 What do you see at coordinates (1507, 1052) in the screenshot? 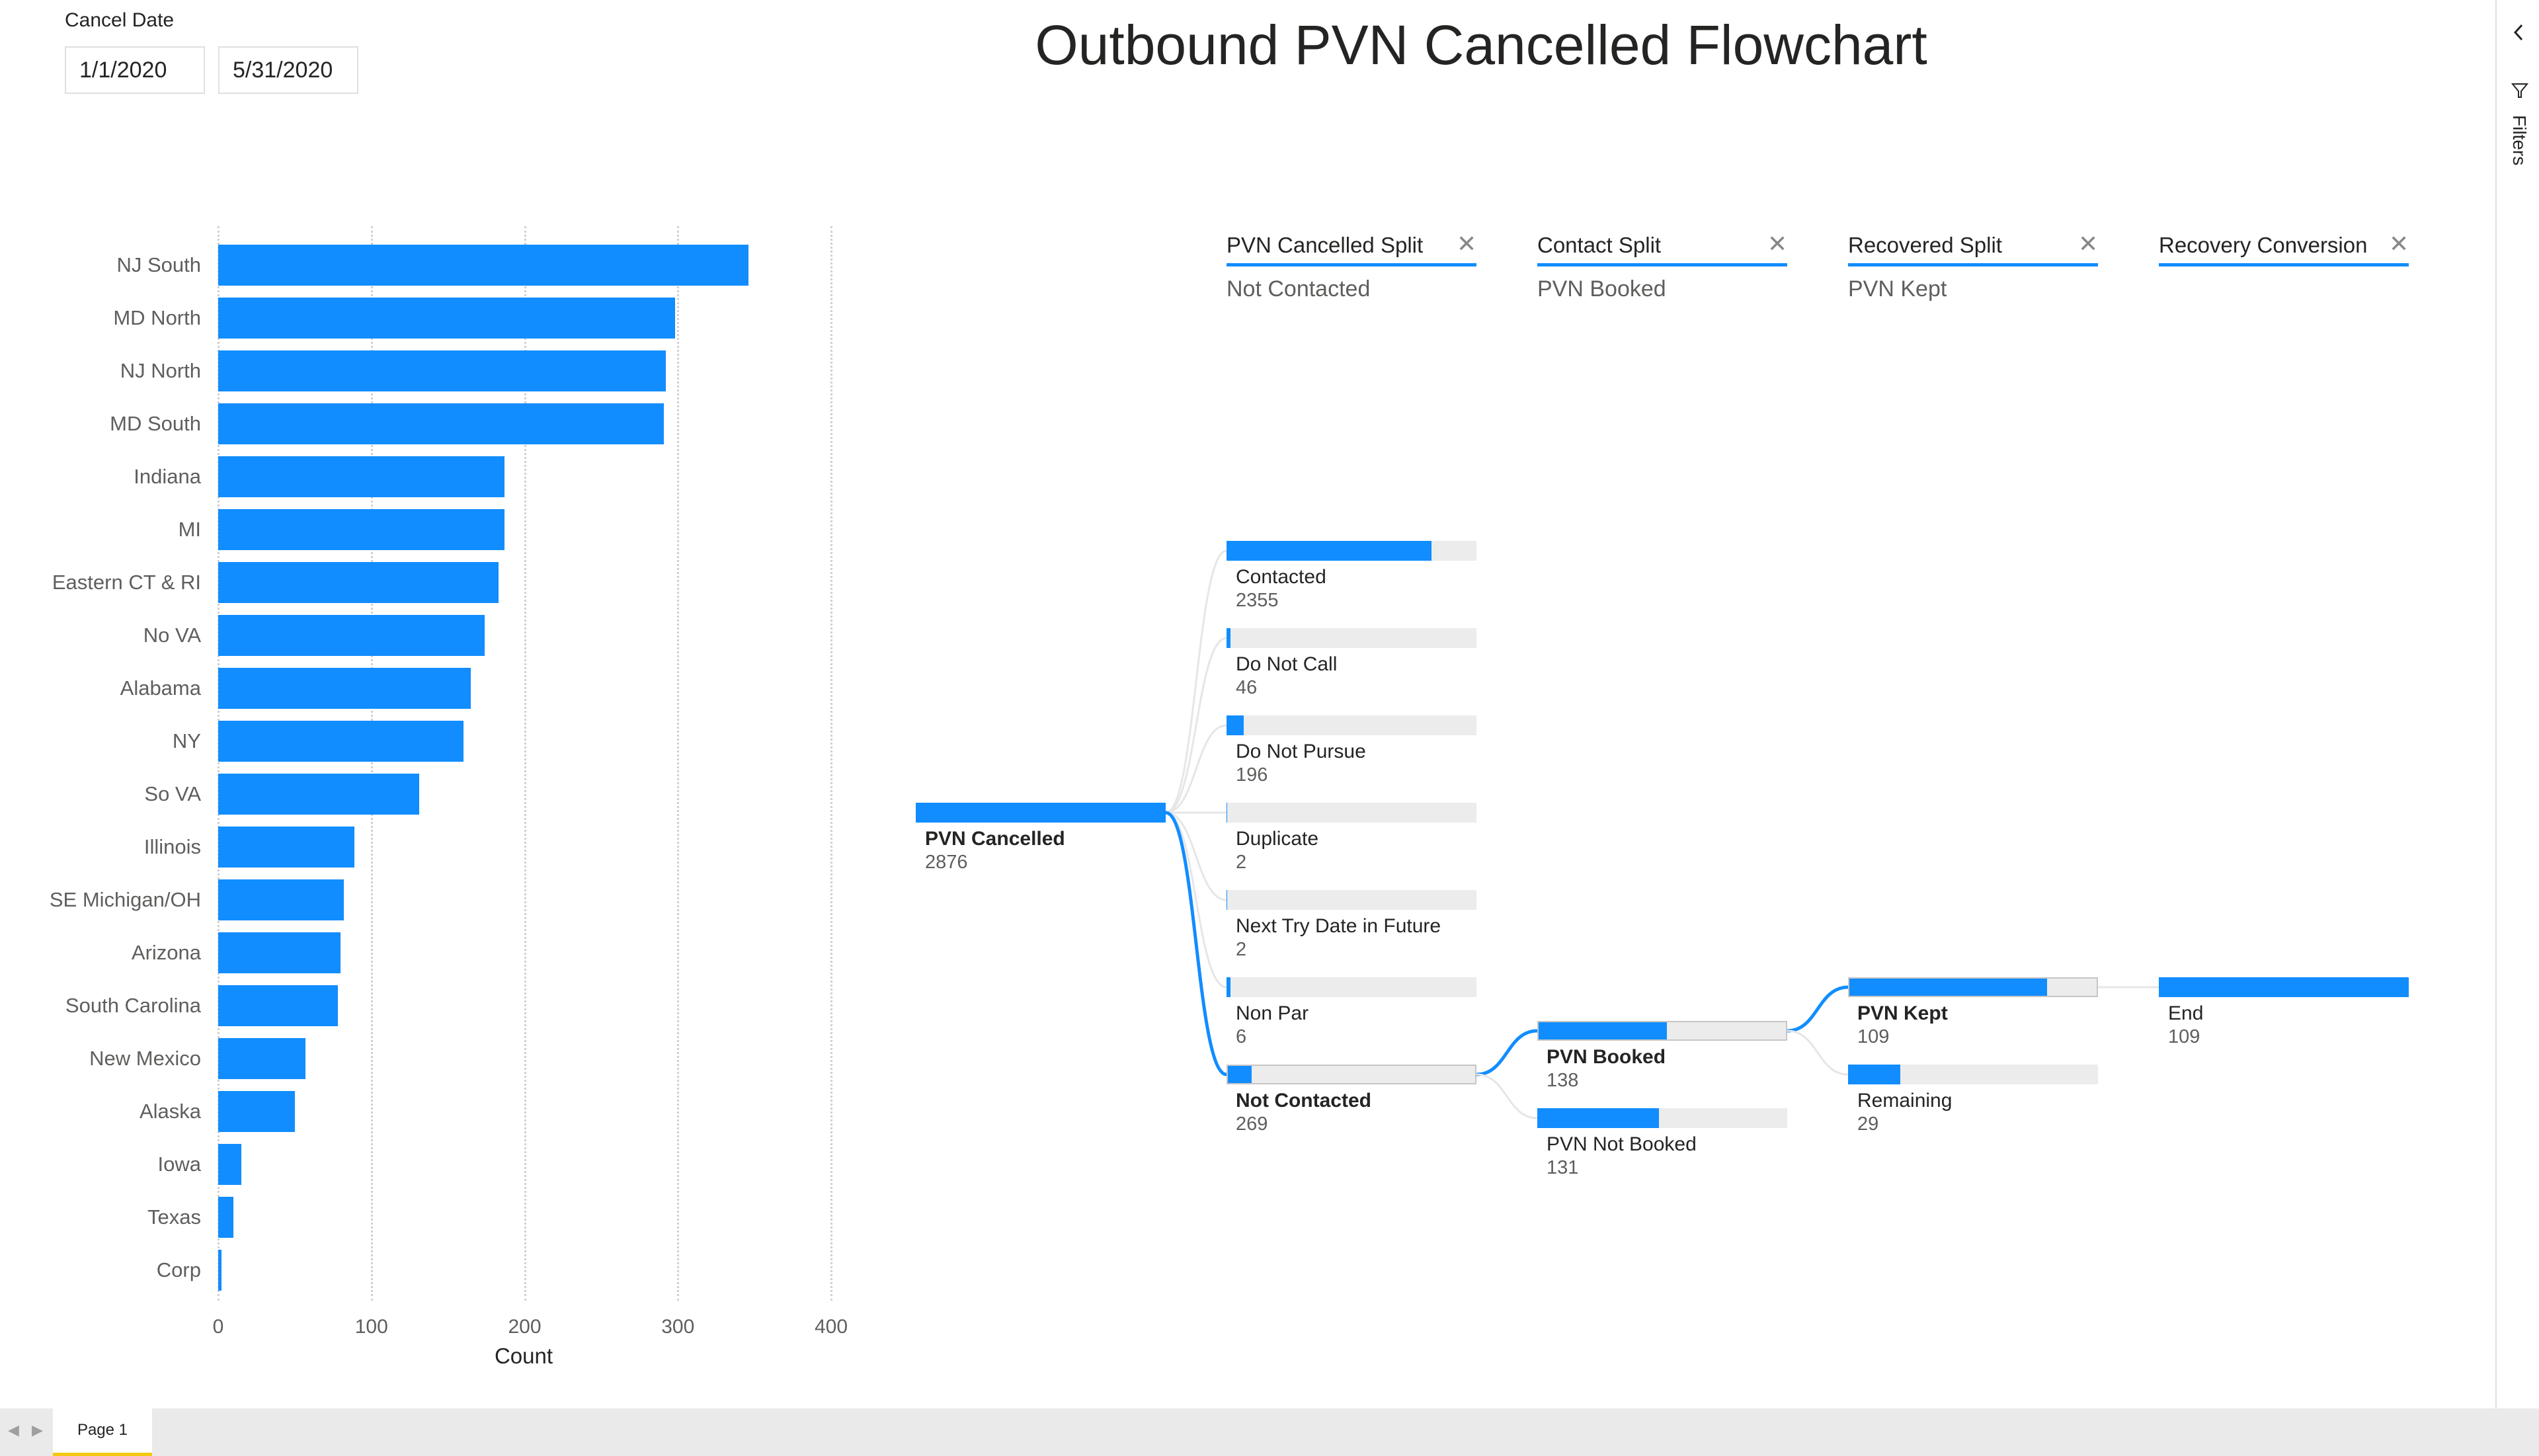
I see `active-connector` at bounding box center [1507, 1052].